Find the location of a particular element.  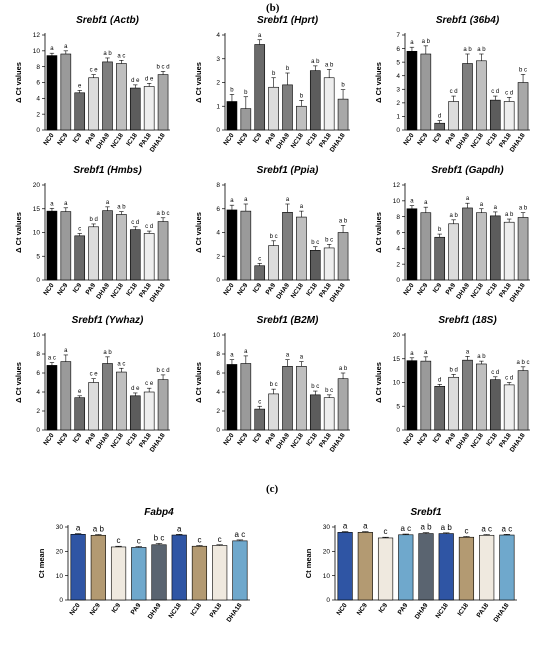

y-tick-label: 4 is located at coordinates (218, 35).